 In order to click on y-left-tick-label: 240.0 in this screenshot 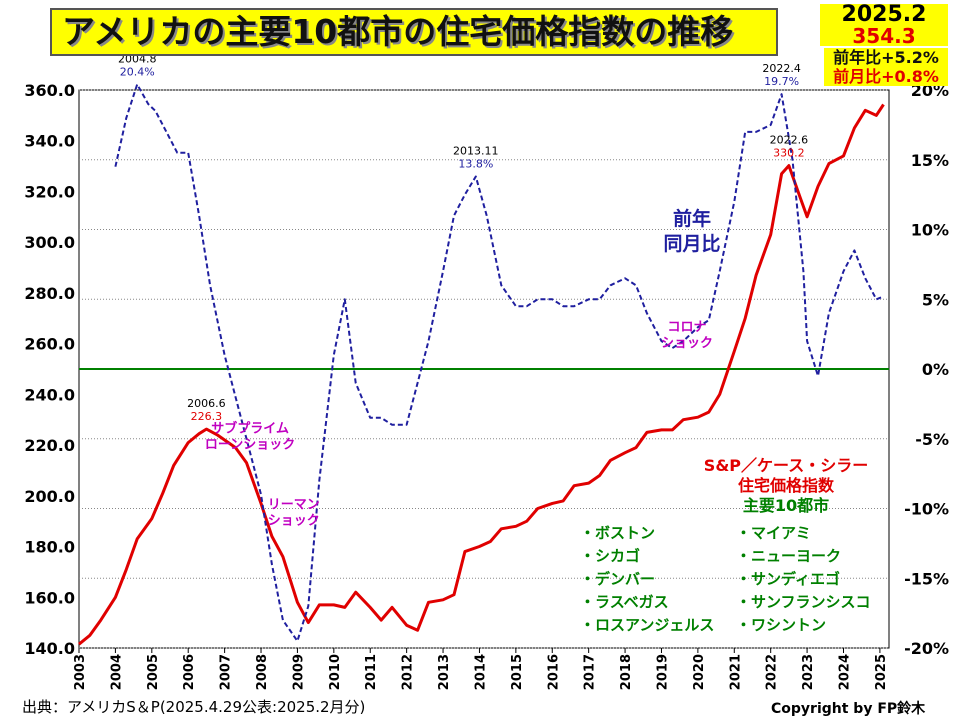, I will do `click(49, 394)`.